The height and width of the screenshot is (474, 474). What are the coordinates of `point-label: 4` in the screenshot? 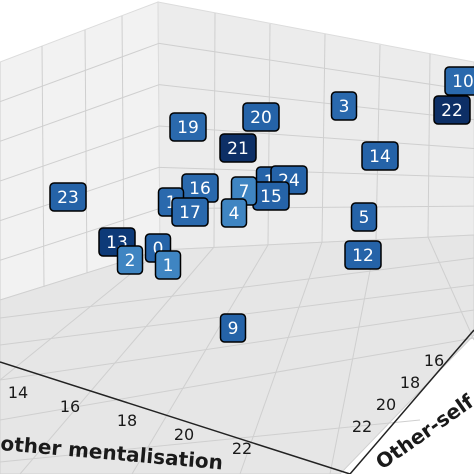 It's located at (234, 214).